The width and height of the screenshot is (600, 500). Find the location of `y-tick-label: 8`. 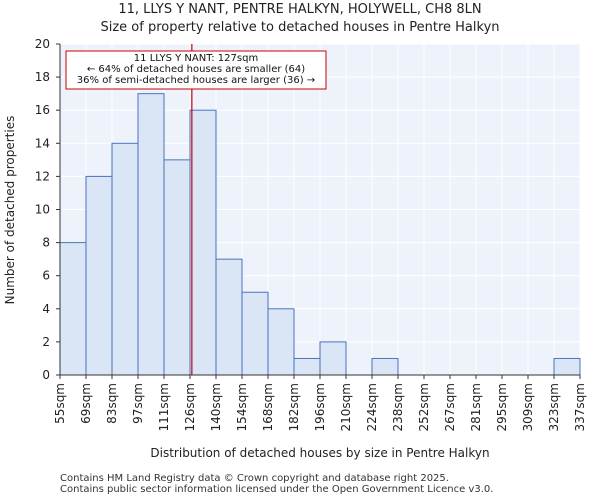

y-tick-label: 8 is located at coordinates (46, 243).